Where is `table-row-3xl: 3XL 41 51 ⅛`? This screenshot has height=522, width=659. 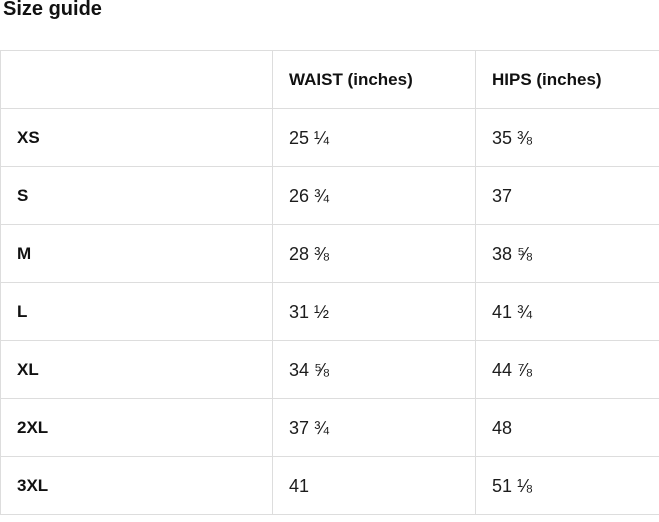 table-row-3xl: 3XL 41 51 ⅛ is located at coordinates (329, 485).